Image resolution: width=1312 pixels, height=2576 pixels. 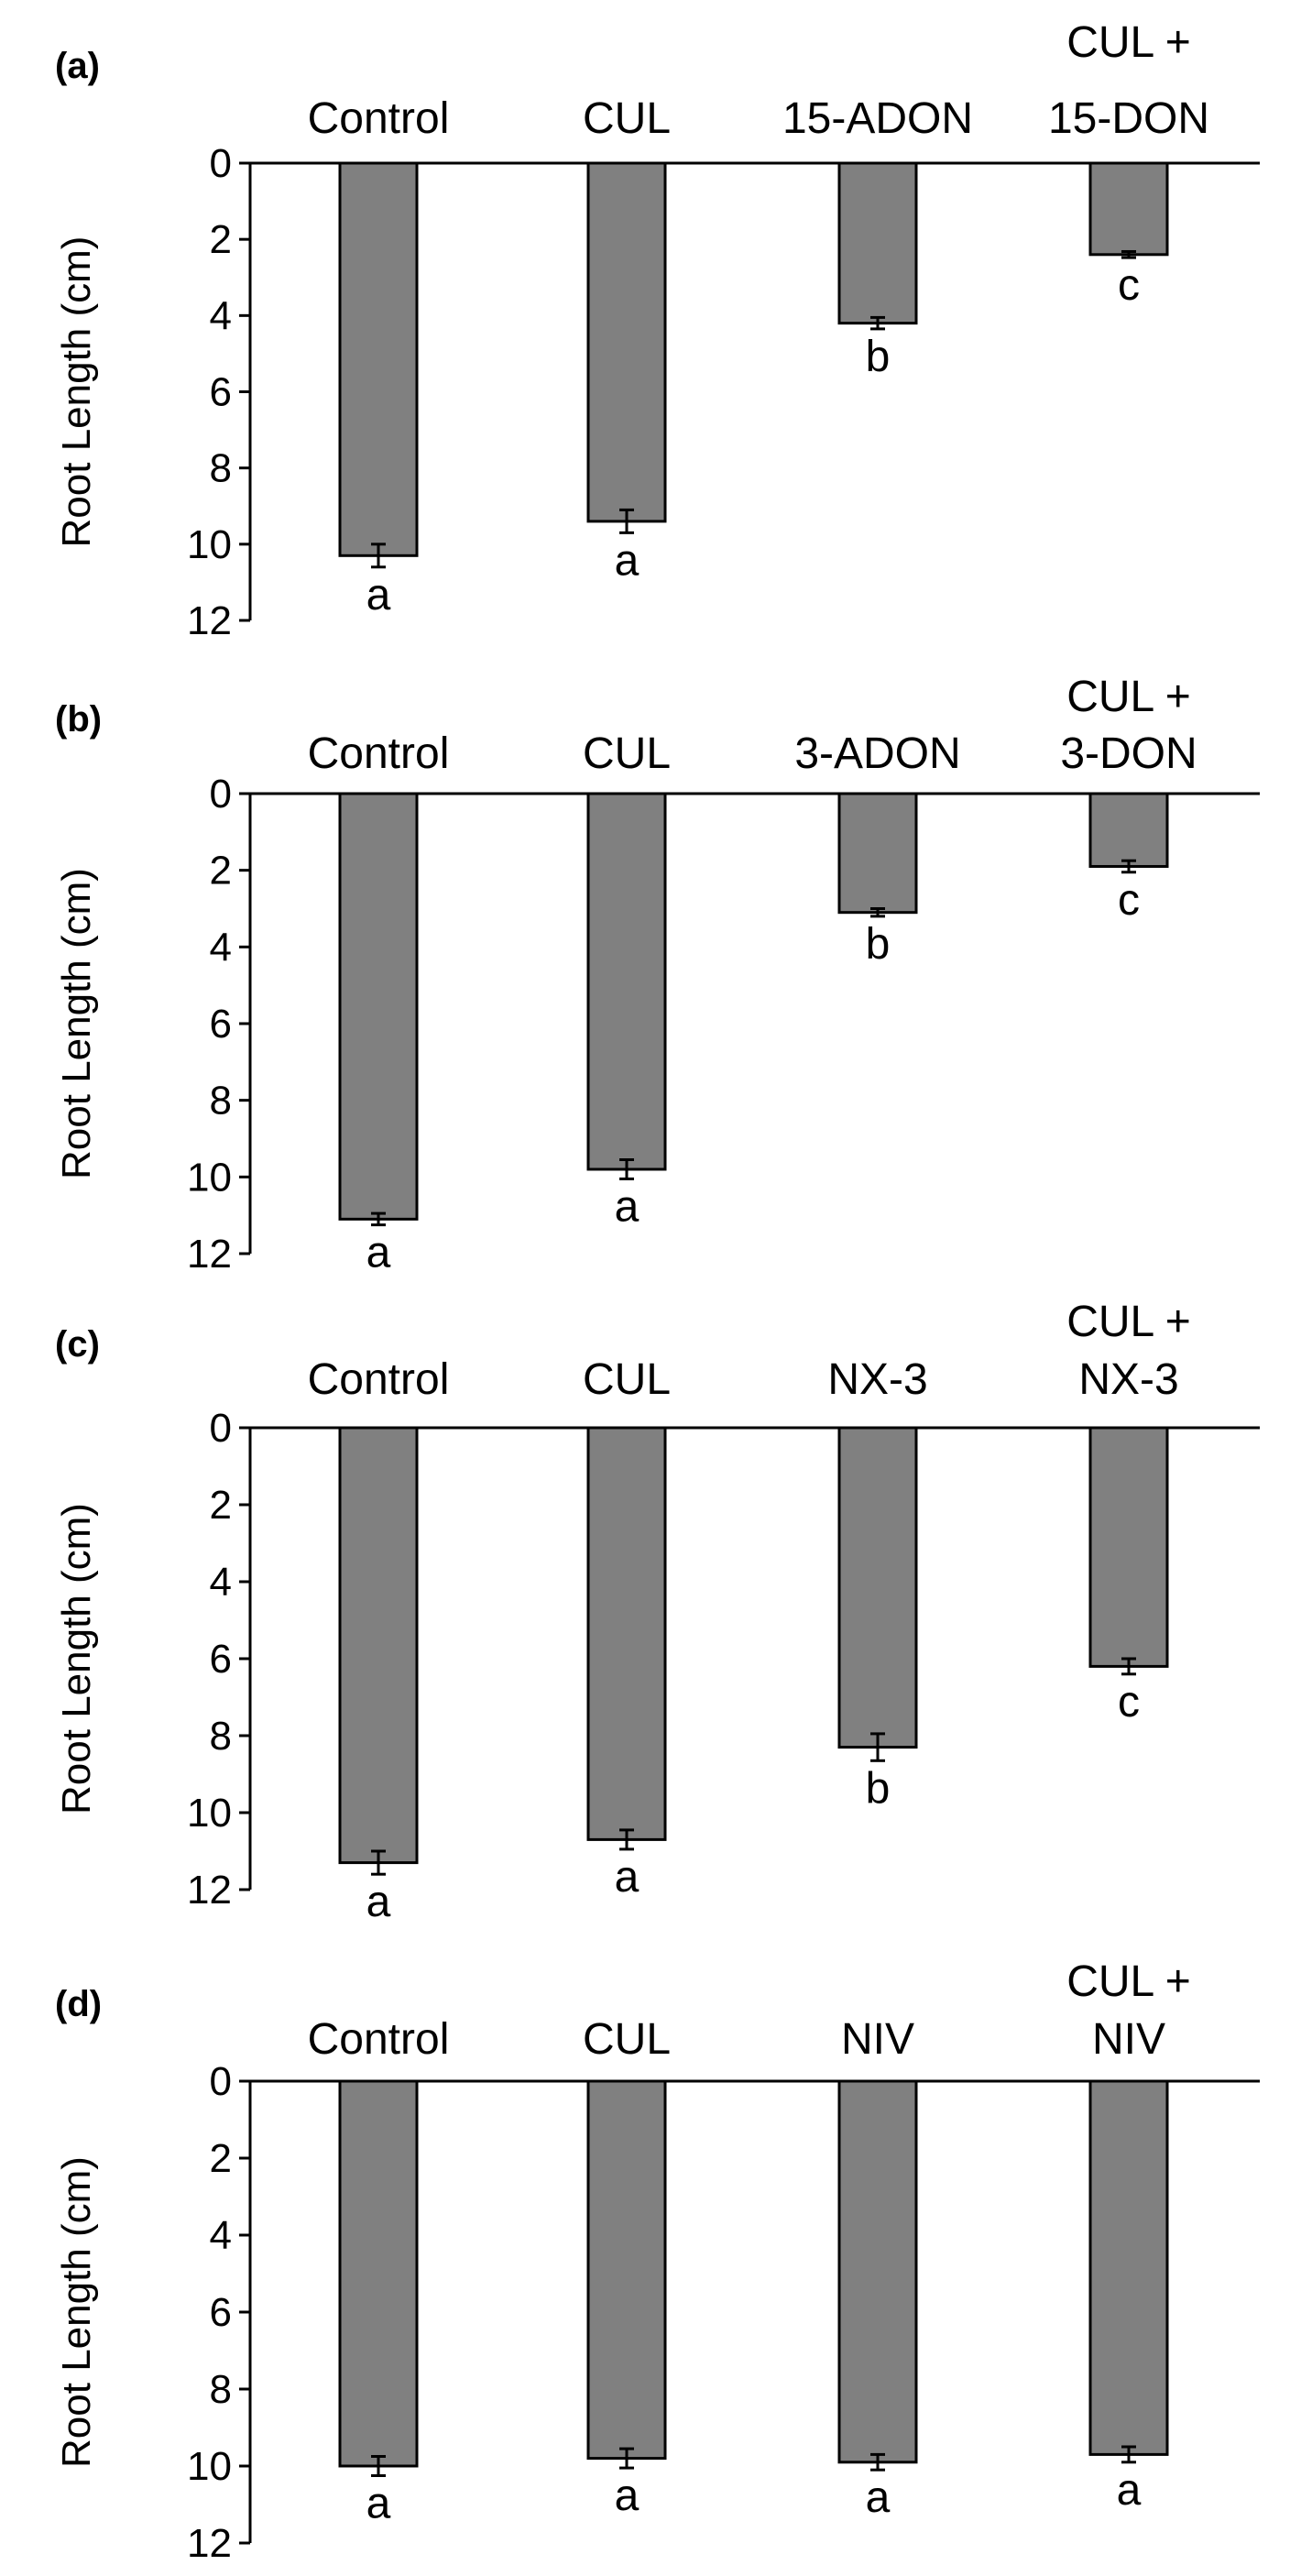 I want to click on panel-label: (a), so click(x=78, y=66).